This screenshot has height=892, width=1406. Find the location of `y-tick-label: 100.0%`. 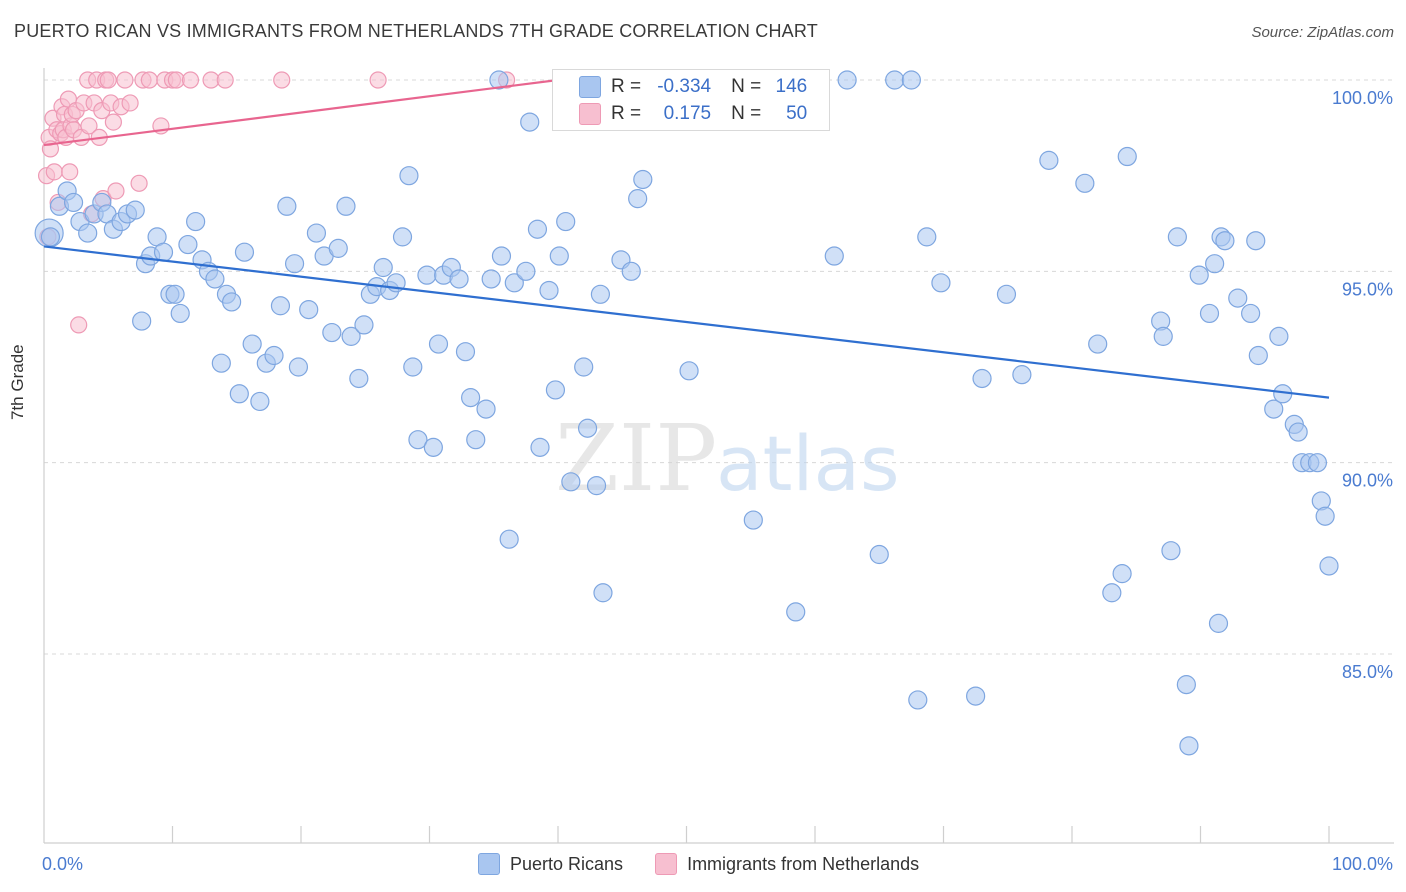

y-tick-label: 100.0% is located at coordinates (1362, 98).